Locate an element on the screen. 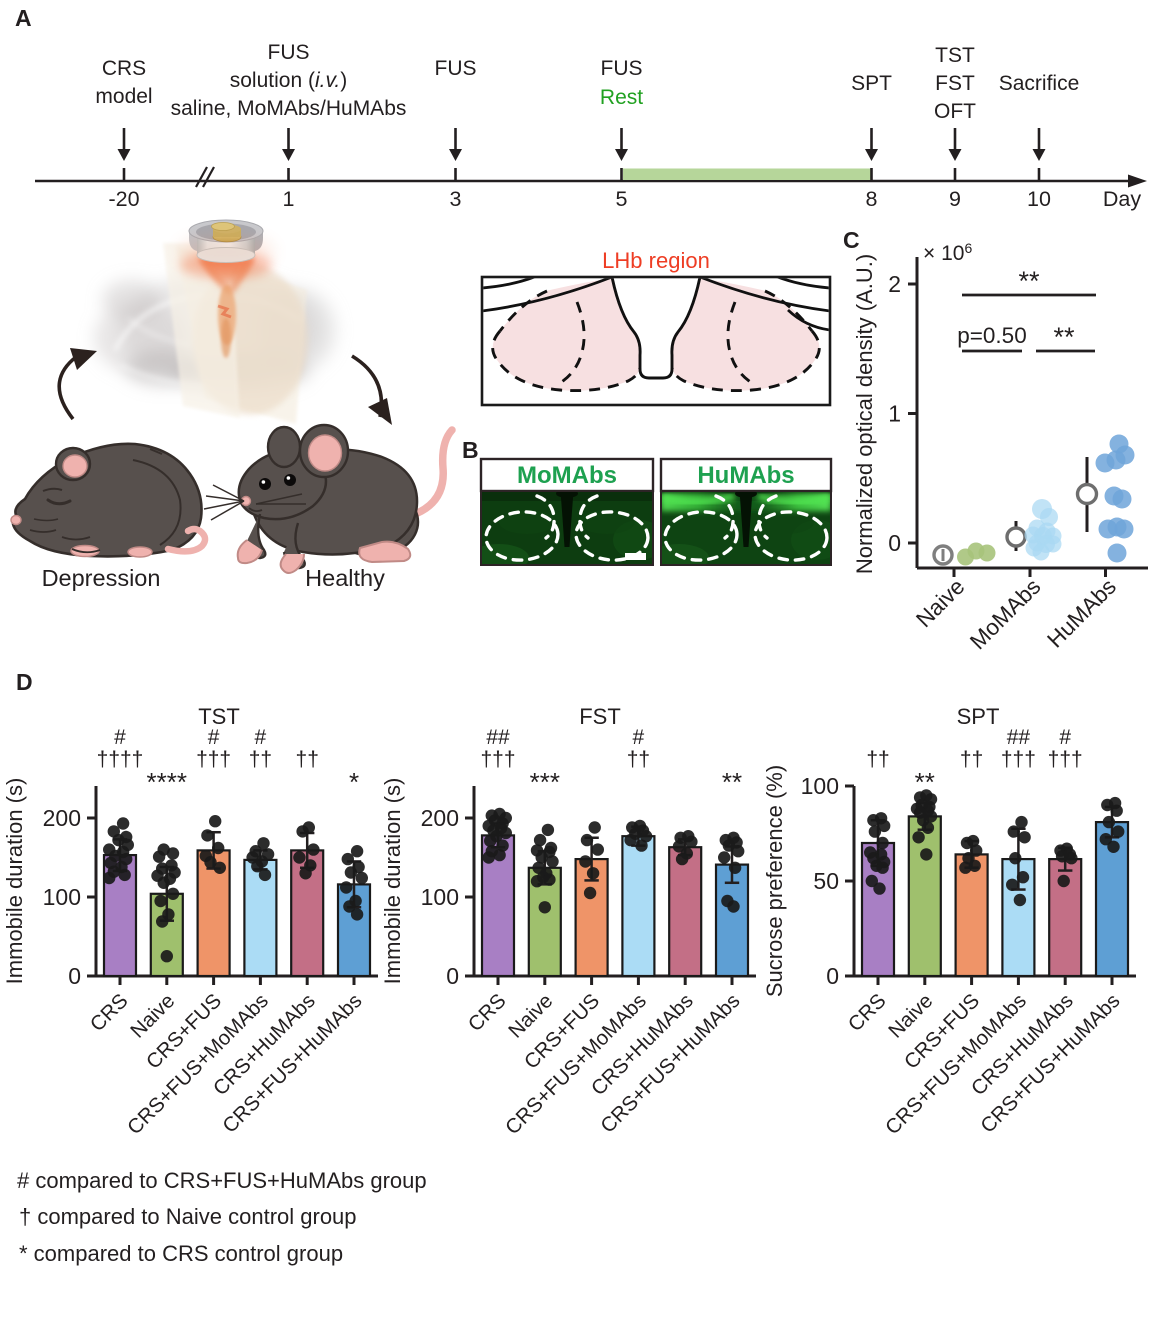  svg-text: C is located at coordinates (851, 240).